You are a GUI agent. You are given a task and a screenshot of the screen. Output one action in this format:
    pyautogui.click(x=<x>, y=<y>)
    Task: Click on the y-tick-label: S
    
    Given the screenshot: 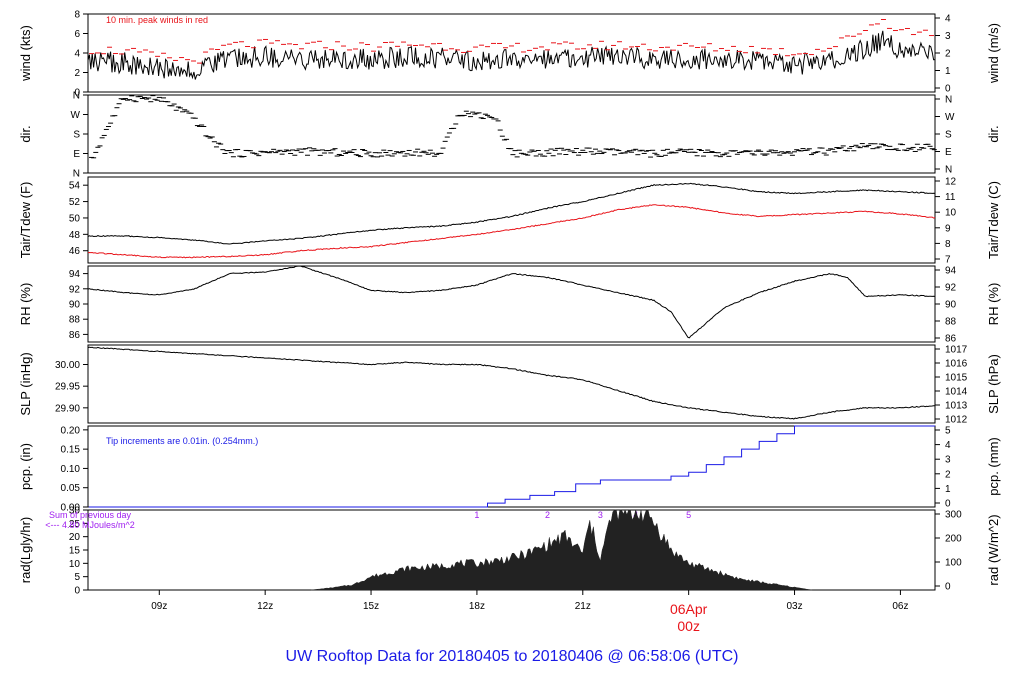 What is the action you would take?
    pyautogui.click(x=76, y=135)
    